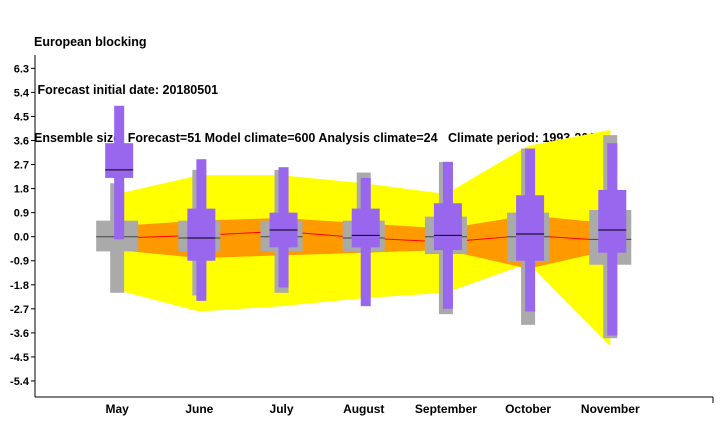 This screenshot has height=421, width=720. Describe the element at coordinates (126, 90) in the screenshot. I see `chart-subtitle-forecast-date: Forecast initial date: 20180501` at that location.